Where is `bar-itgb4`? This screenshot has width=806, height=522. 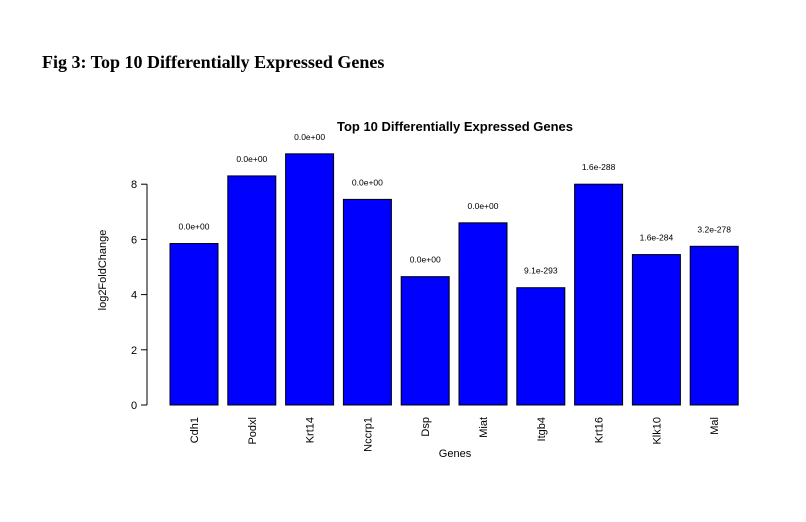
bar-itgb4 is located at coordinates (541, 346).